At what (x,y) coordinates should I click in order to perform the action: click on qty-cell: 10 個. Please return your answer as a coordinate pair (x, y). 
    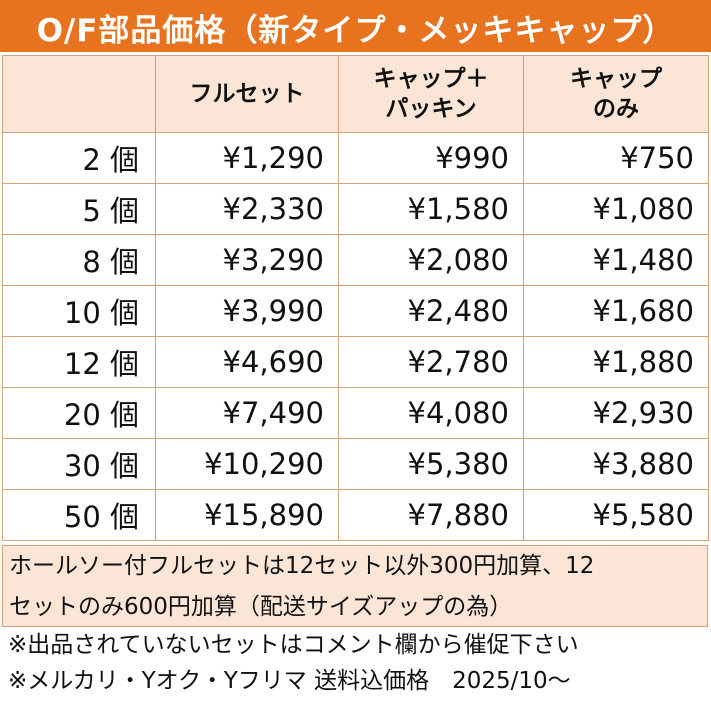
    Looking at the image, I should click on (79, 311).